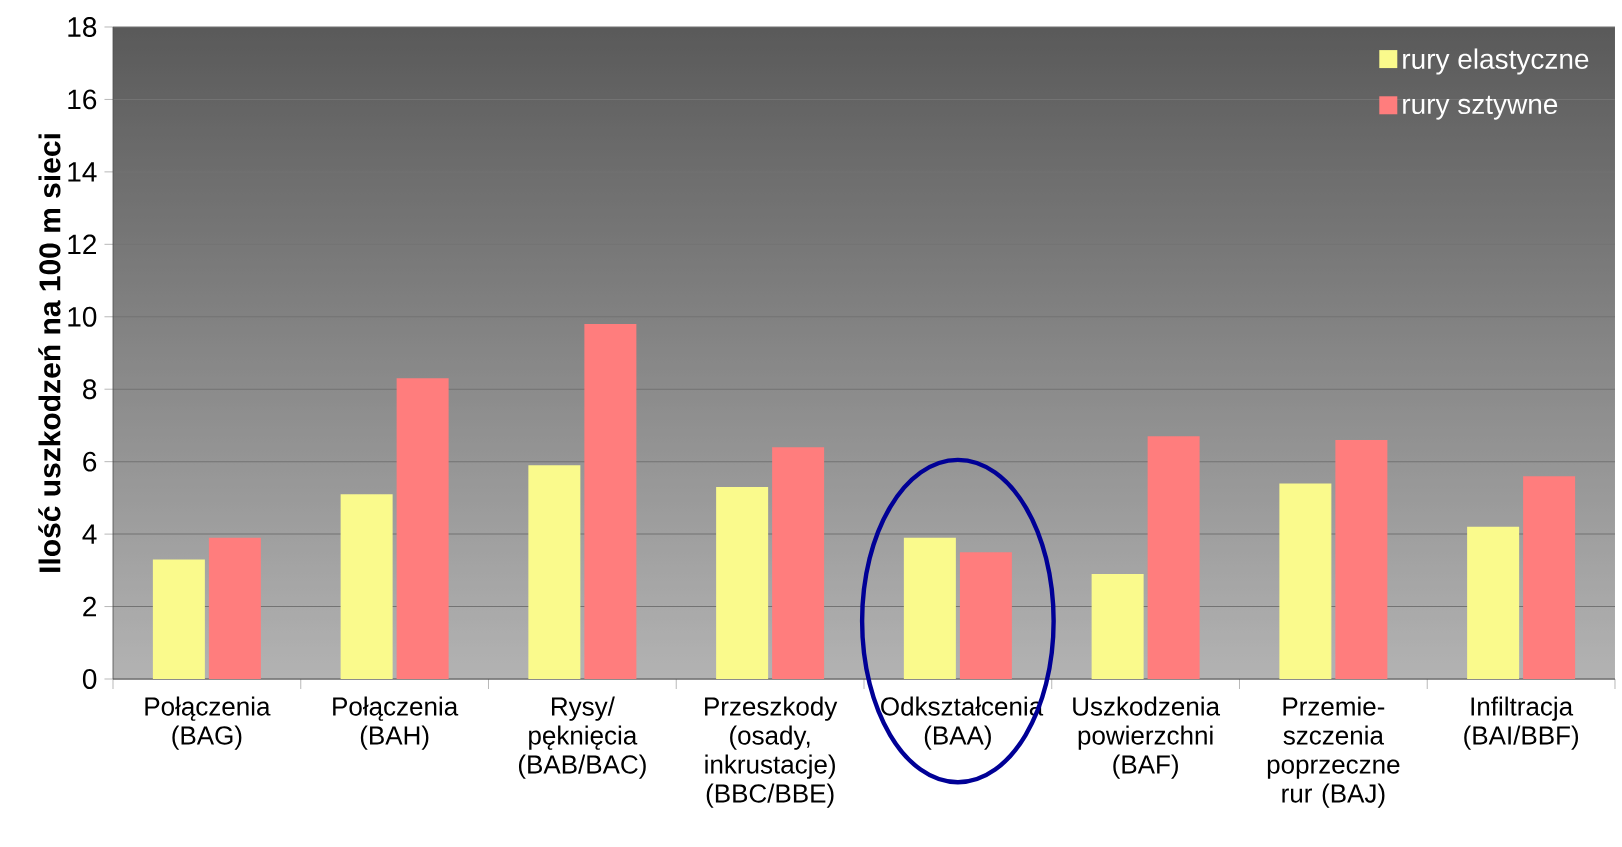 The width and height of the screenshot is (1622, 847). What do you see at coordinates (82, 99) in the screenshot?
I see `y-tick-label: 16` at bounding box center [82, 99].